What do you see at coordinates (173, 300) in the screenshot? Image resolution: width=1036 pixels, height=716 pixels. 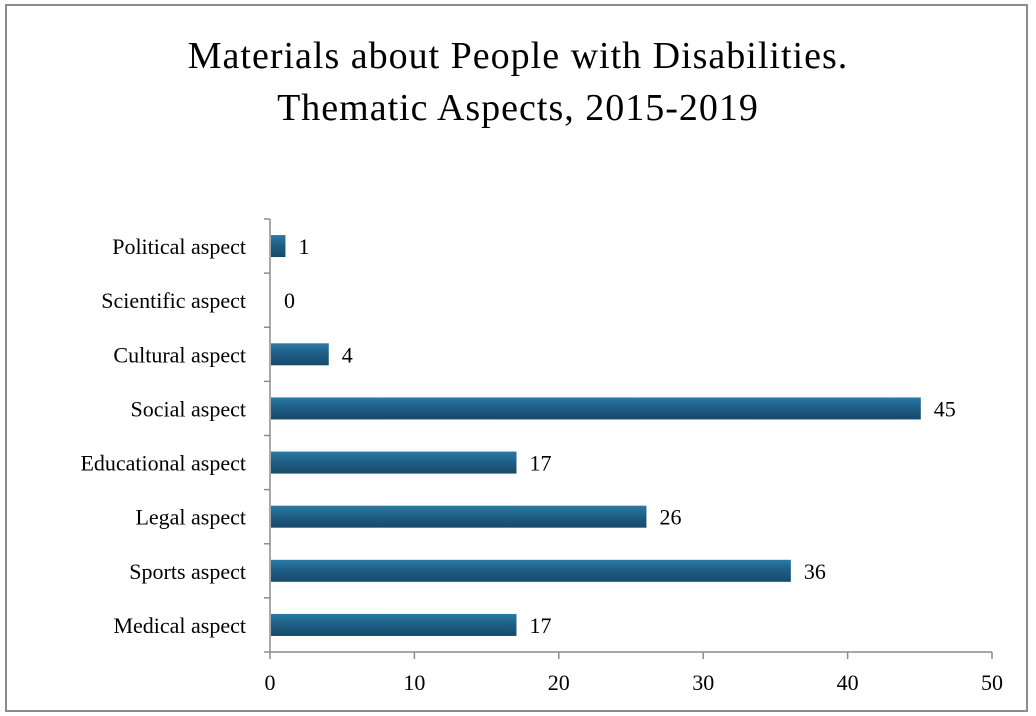 I see `category-label: Scientific aspect` at bounding box center [173, 300].